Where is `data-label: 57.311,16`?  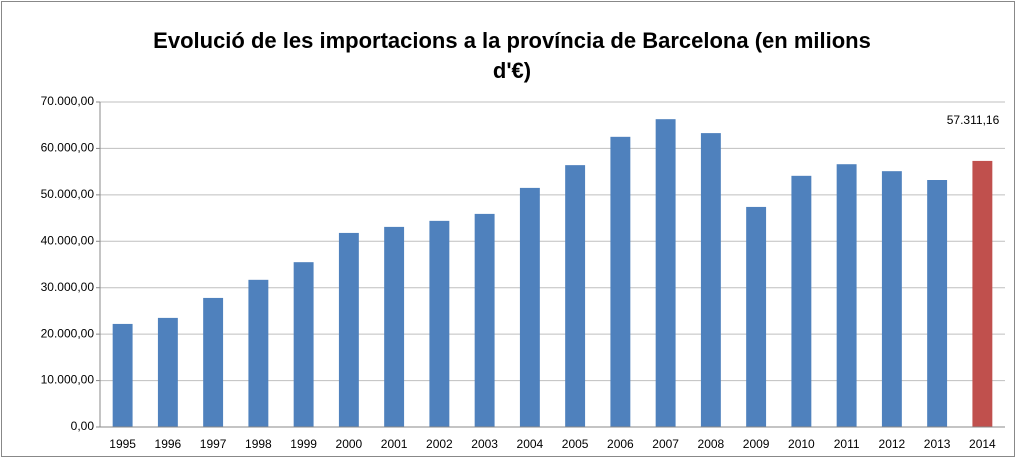
data-label: 57.311,16 is located at coordinates (973, 120).